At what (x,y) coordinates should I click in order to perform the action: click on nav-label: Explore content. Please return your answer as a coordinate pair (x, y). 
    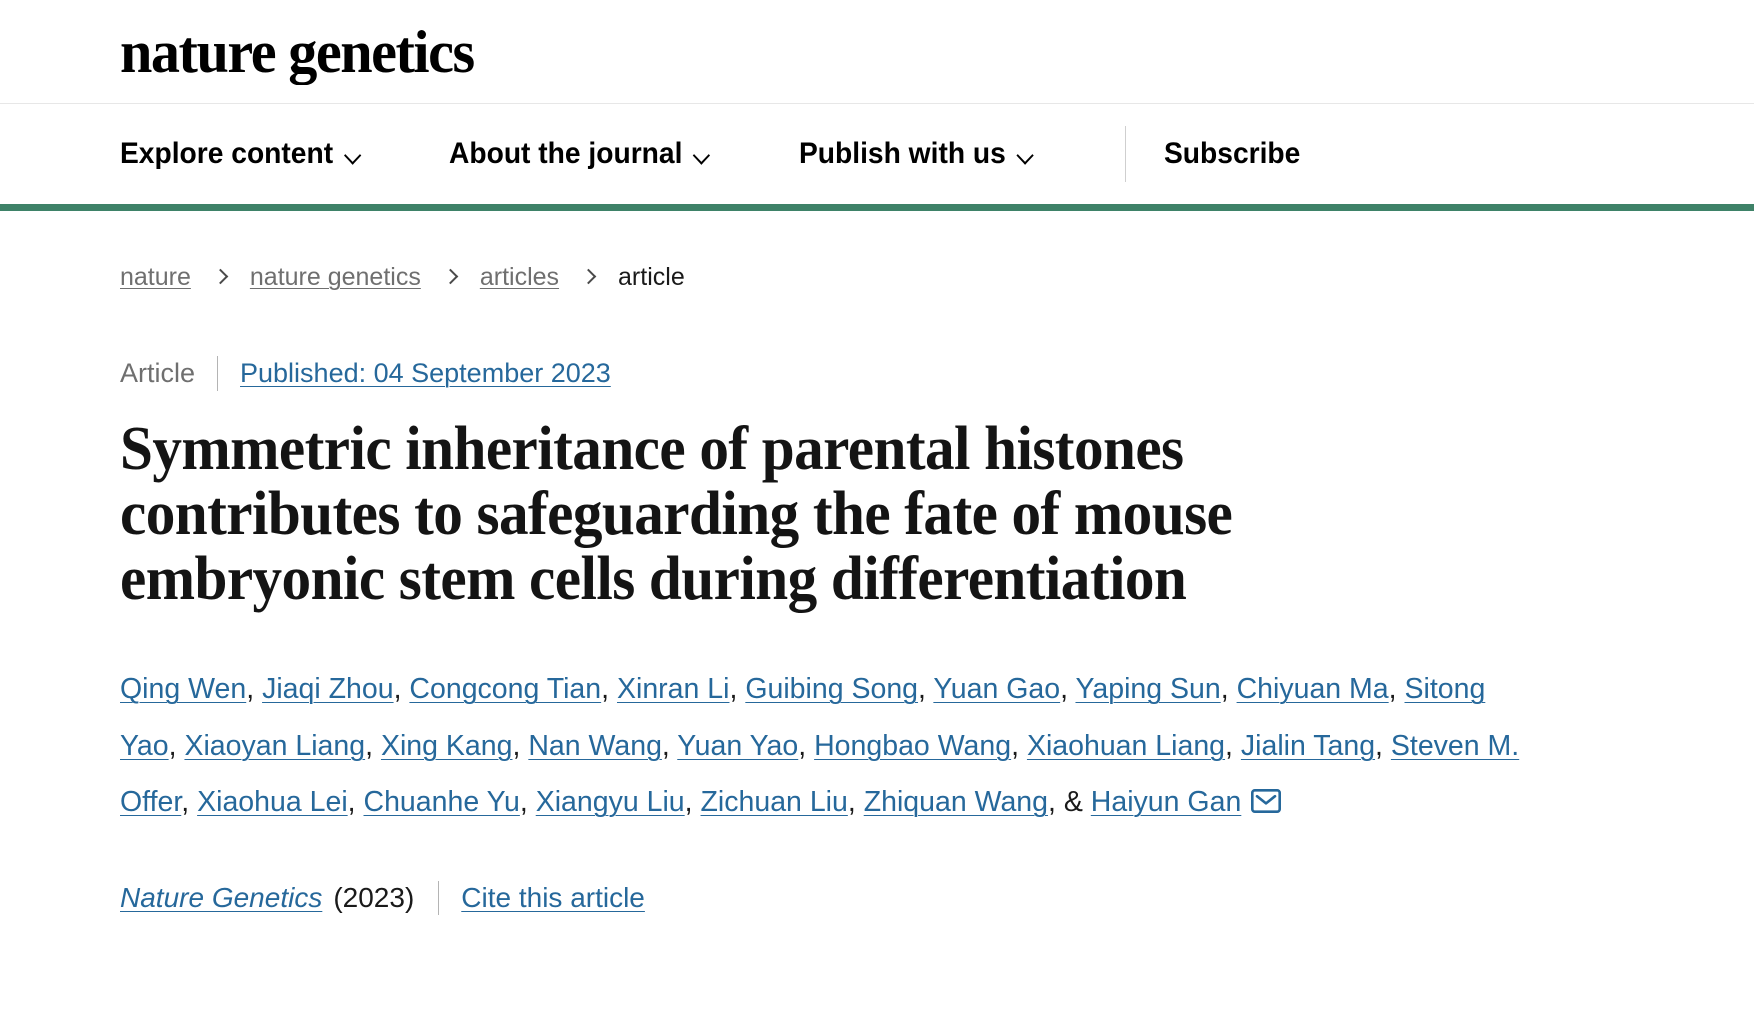
    Looking at the image, I should click on (227, 153).